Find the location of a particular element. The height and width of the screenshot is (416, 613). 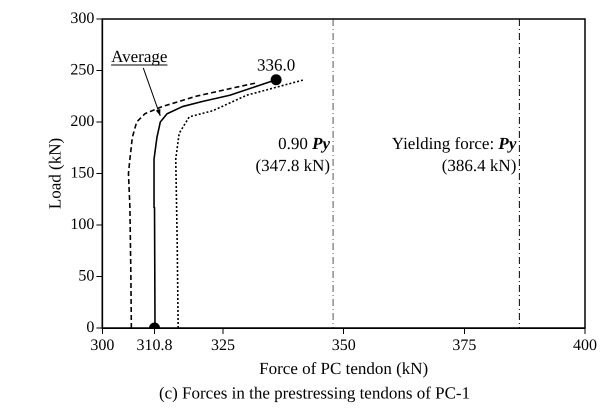

annotation: Average is located at coordinates (139, 56).